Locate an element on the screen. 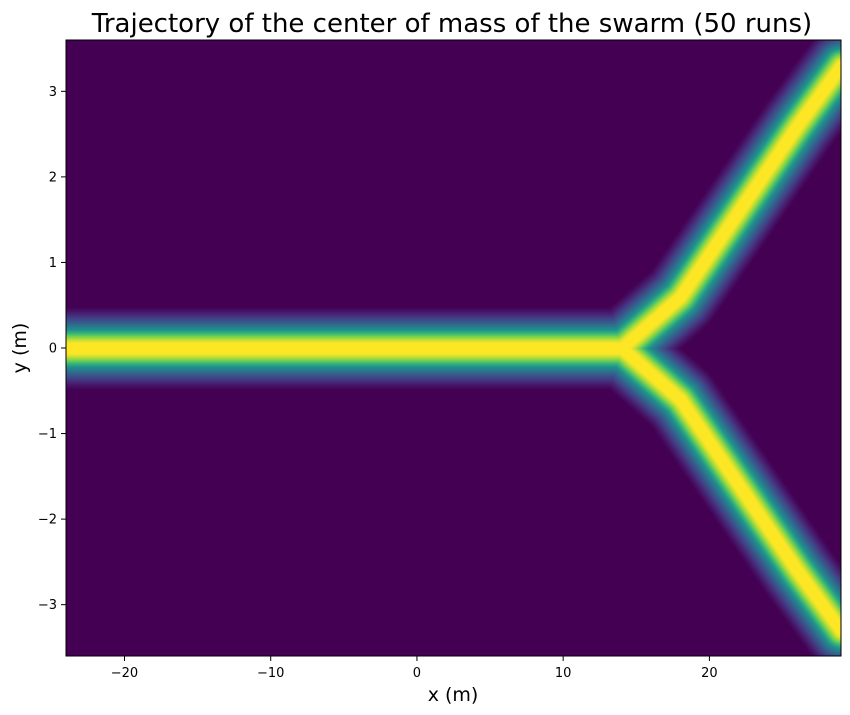 Image resolution: width=850 pixels, height=715 pixels. y-axis-ticks: −3 −2 −1 0 1 2 3 is located at coordinates (52, 349).